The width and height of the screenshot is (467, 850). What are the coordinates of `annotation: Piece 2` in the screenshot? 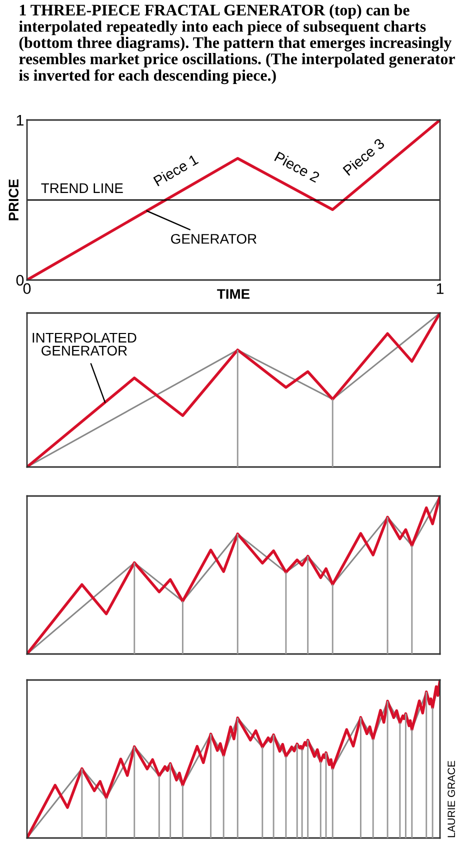 It's located at (297, 167).